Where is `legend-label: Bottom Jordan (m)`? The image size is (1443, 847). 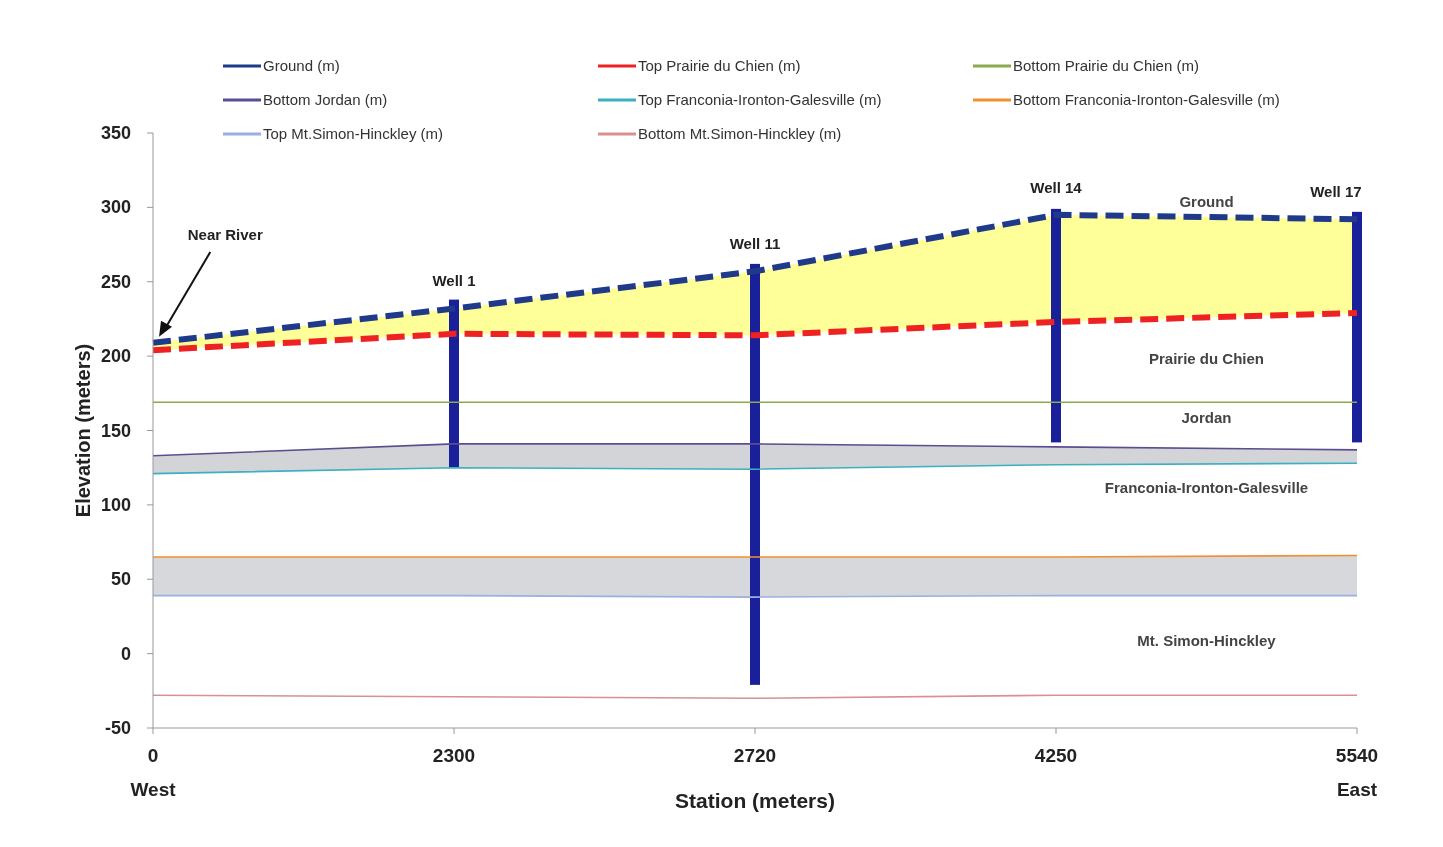 legend-label: Bottom Jordan (m) is located at coordinates (325, 99).